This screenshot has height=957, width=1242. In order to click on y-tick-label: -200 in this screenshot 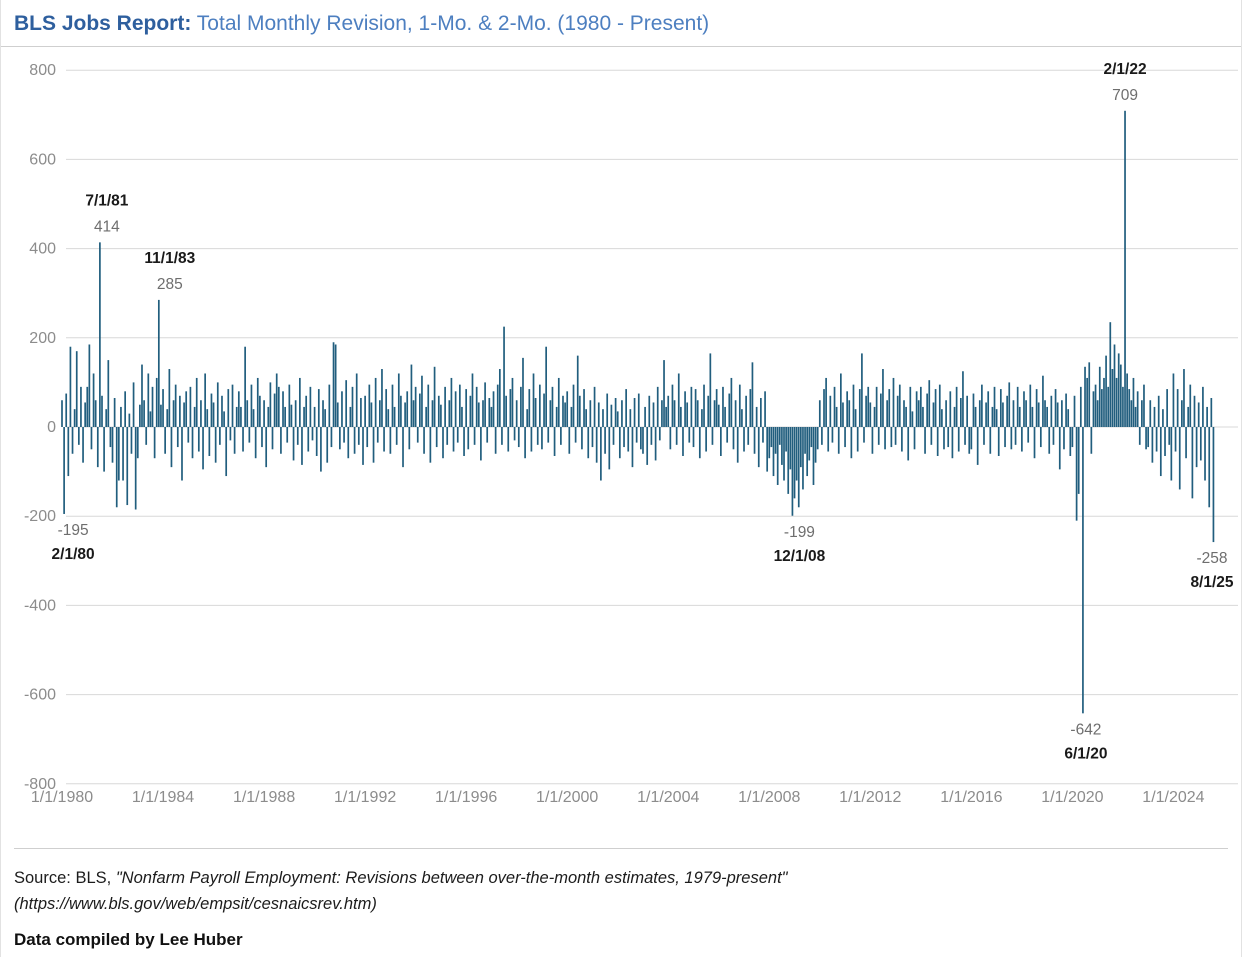, I will do `click(40, 516)`.